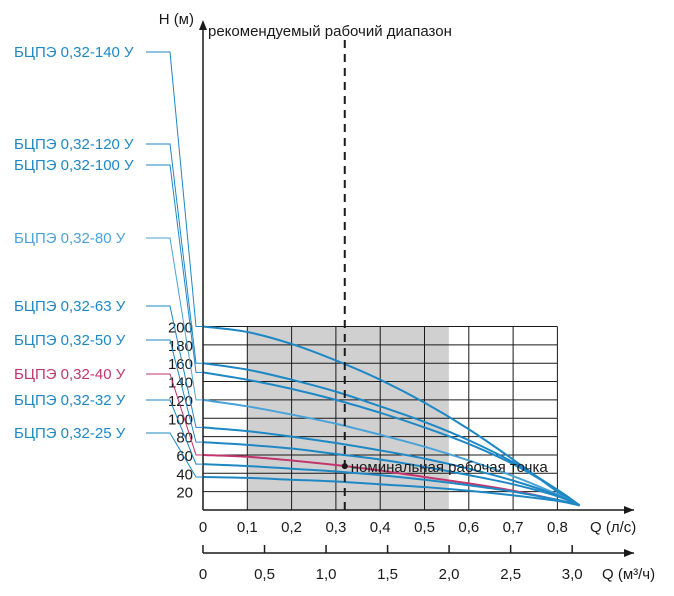 The height and width of the screenshot is (596, 674). I want to click on x-tick-label: 0, so click(203, 527).